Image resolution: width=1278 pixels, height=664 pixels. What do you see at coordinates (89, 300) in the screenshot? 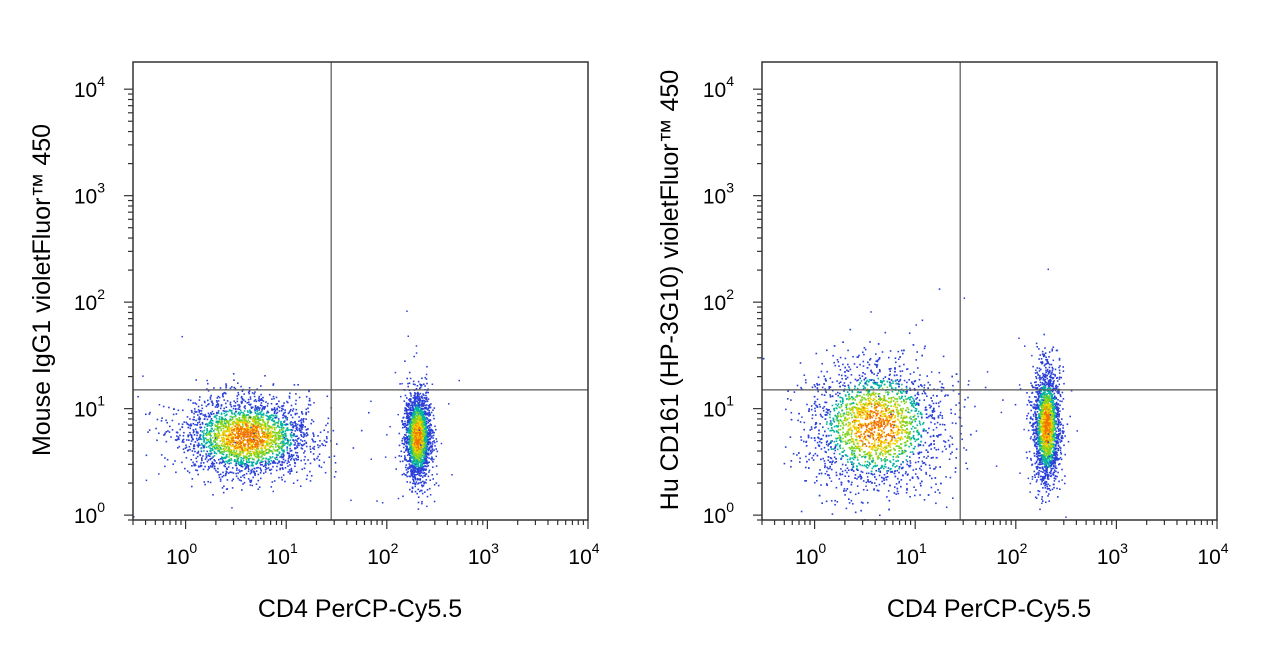
I see `y-tick-label: 102` at bounding box center [89, 300].